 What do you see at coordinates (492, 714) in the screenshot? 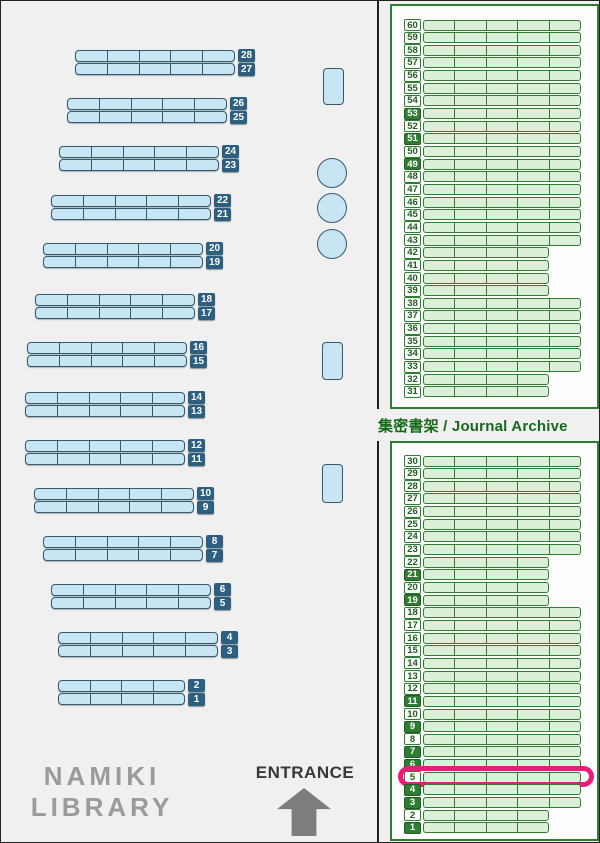
I see `journal-shelf-row-10: 10` at bounding box center [492, 714].